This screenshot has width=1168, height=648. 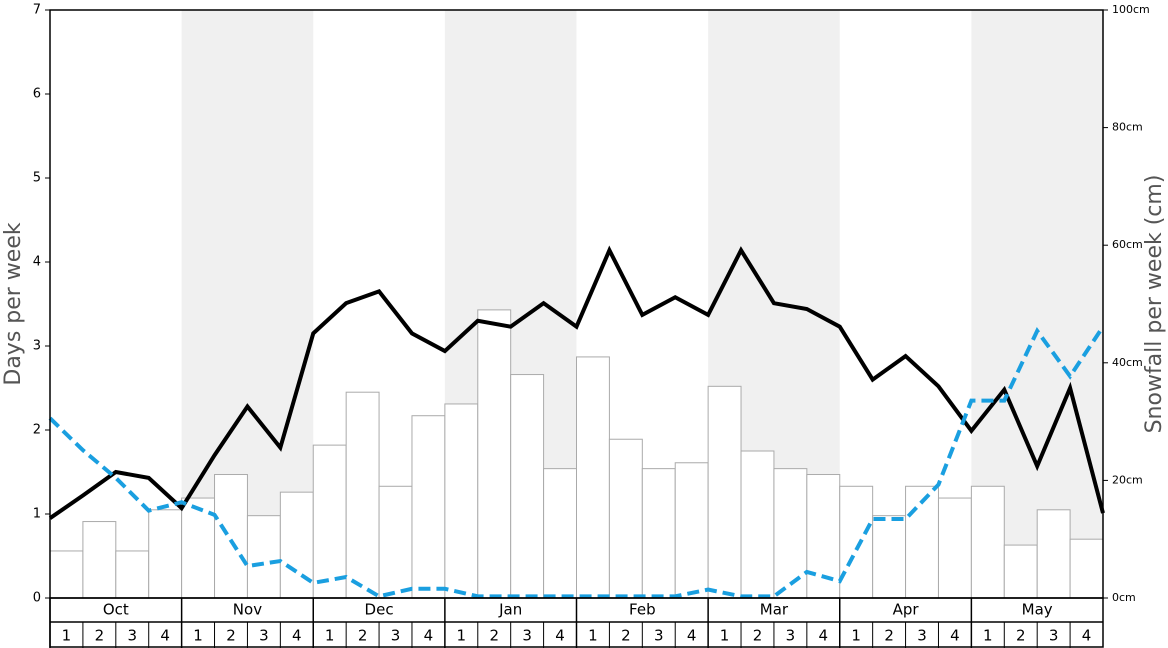 What do you see at coordinates (774, 610) in the screenshot?
I see `month-label: Mar` at bounding box center [774, 610].